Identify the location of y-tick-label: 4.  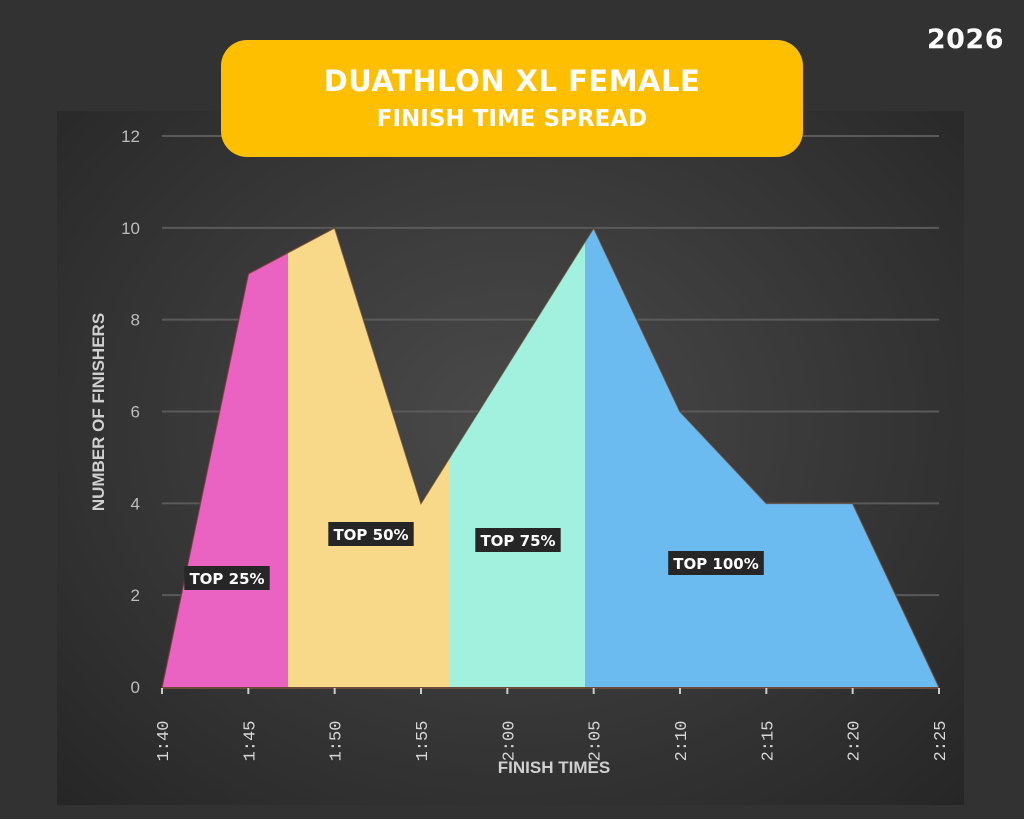
(135, 503).